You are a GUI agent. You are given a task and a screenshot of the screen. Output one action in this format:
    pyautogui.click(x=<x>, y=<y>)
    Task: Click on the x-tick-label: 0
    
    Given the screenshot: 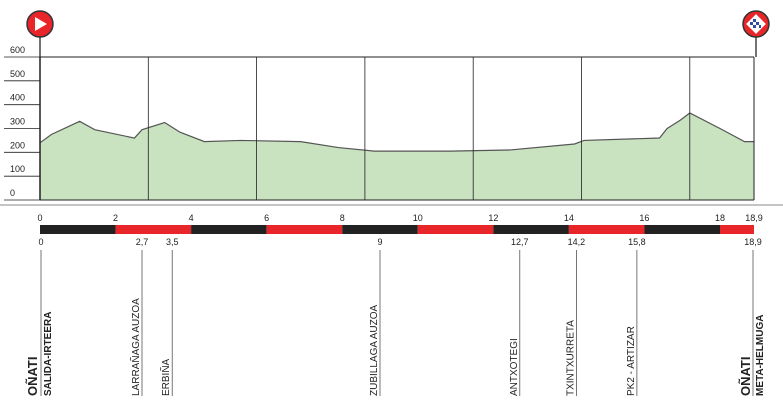 What is the action you would take?
    pyautogui.click(x=39, y=218)
    